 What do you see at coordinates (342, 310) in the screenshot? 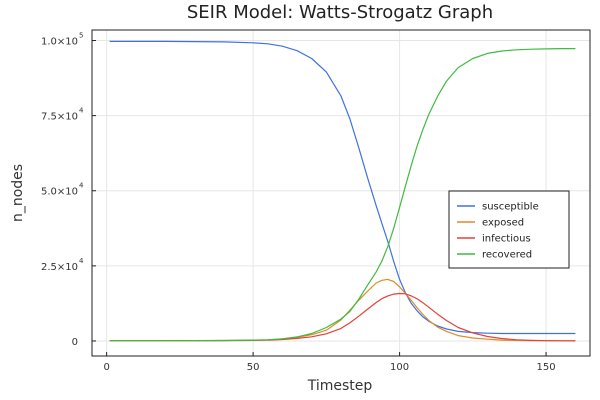
I see `series-line-exposed` at bounding box center [342, 310].